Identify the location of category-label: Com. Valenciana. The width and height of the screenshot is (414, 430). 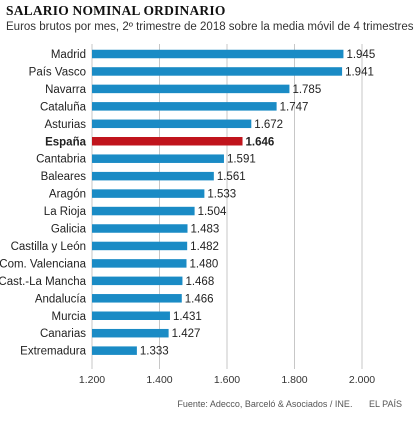
(43, 264).